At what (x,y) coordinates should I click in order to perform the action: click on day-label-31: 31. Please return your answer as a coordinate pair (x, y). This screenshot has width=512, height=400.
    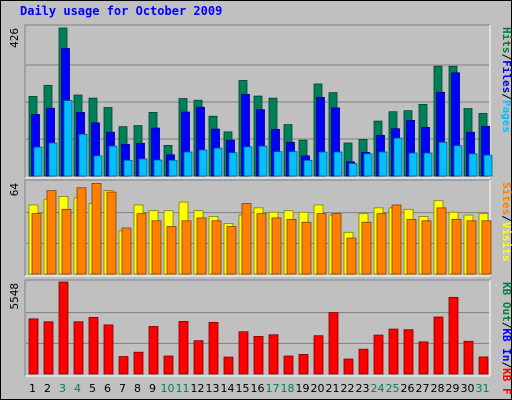
    Looking at the image, I should click on (483, 388).